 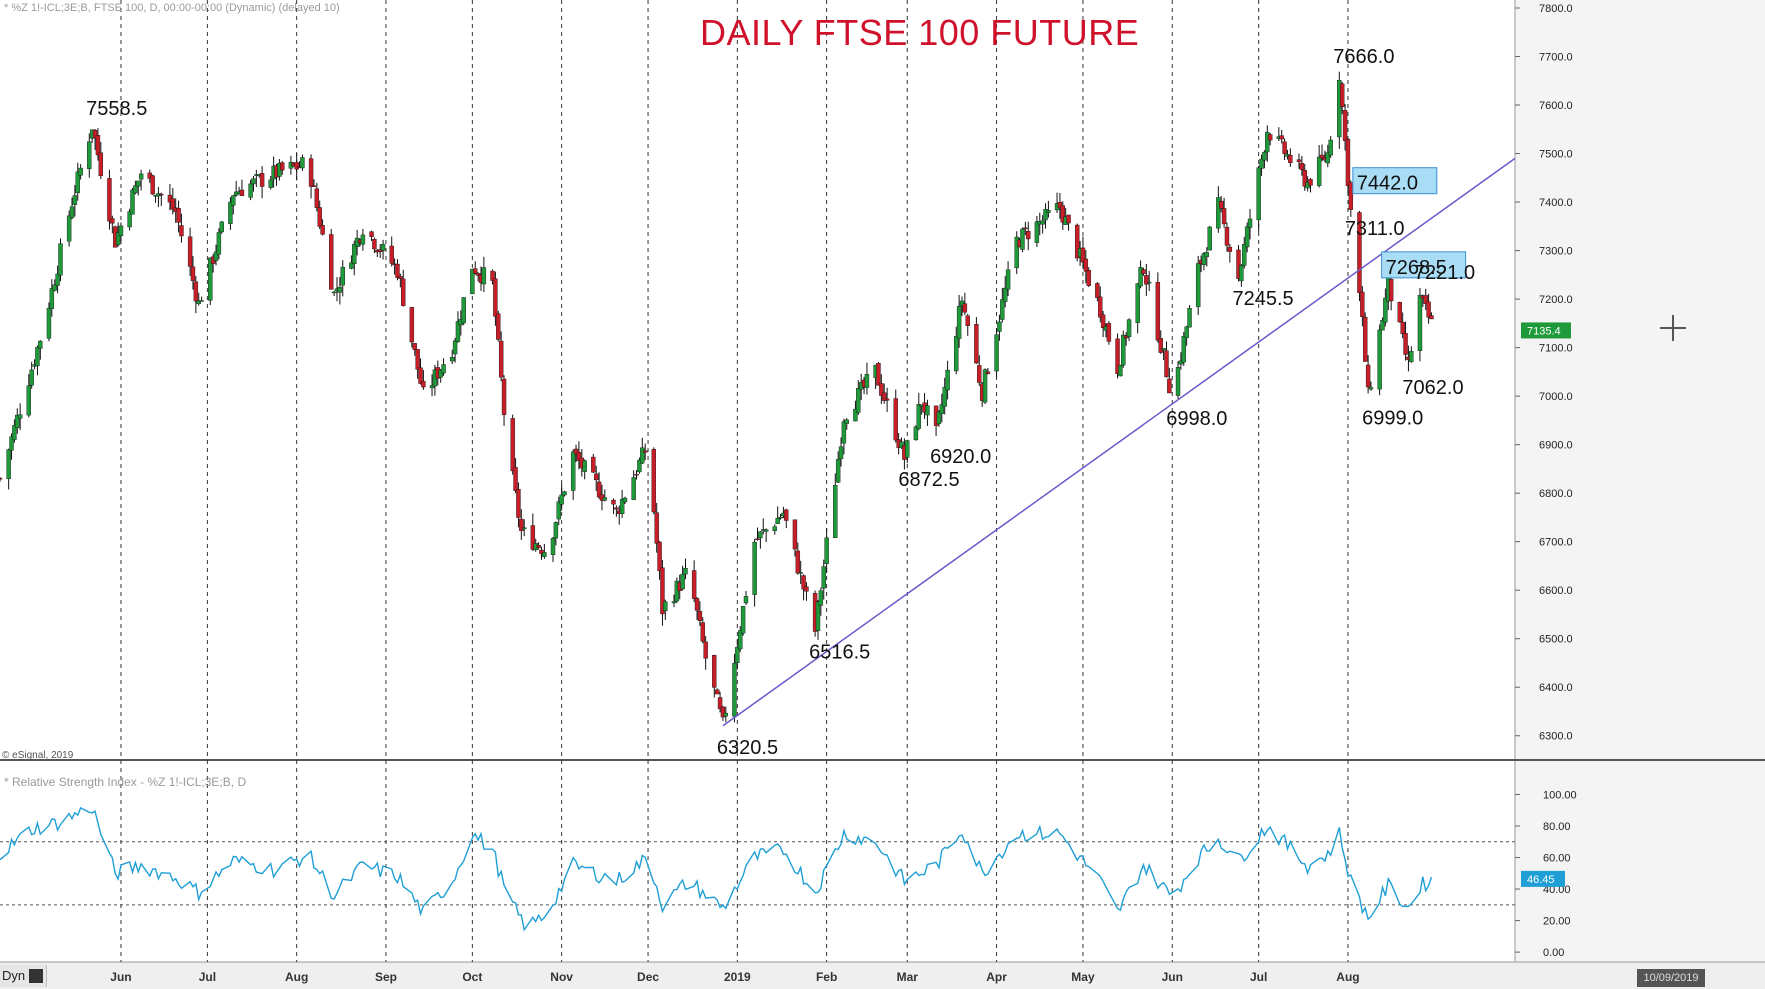 I want to click on y-tick-label: 7200.0, so click(x=1556, y=300).